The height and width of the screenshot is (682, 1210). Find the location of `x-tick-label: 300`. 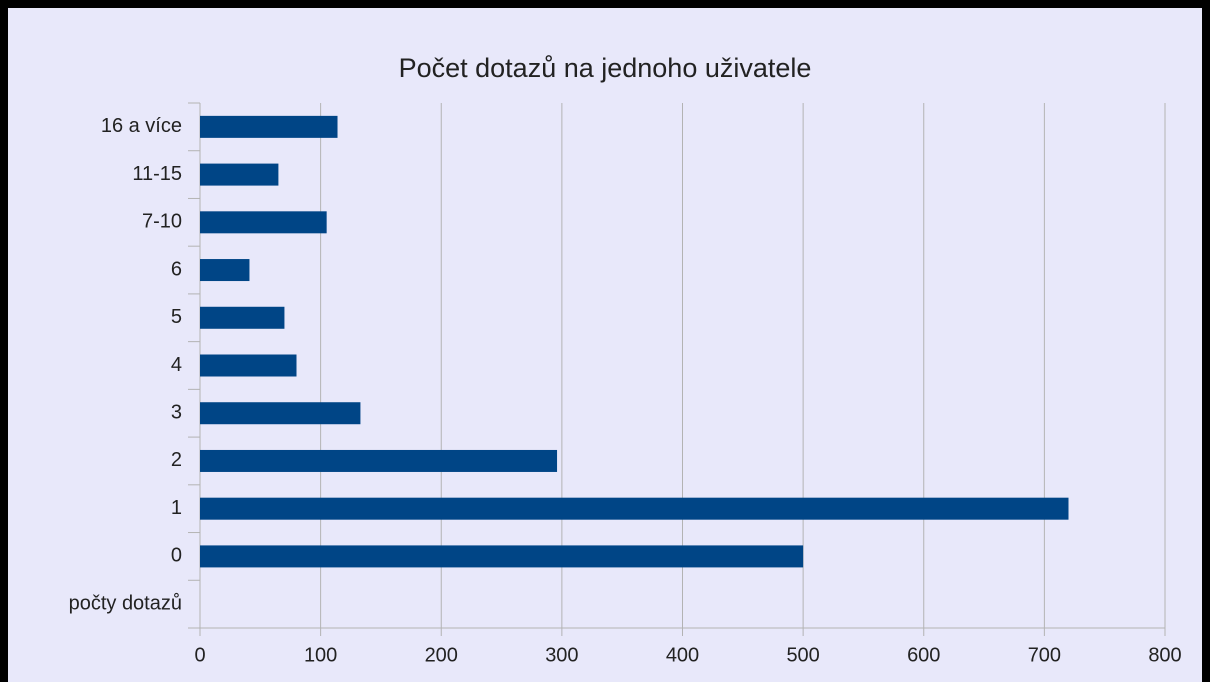

x-tick-label: 300 is located at coordinates (561, 655).